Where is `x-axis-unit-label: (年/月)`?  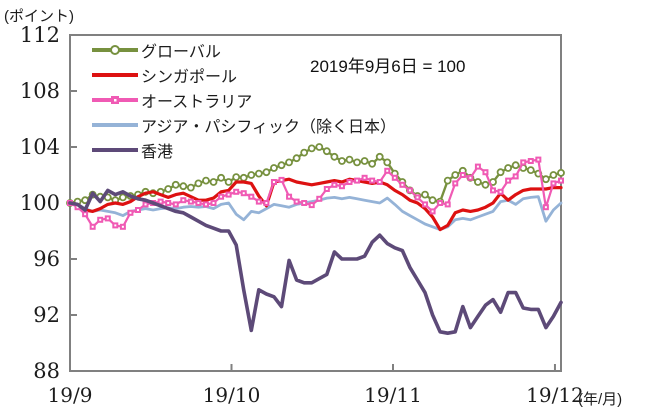 x-axis-unit-label: (年/月) is located at coordinates (600, 399).